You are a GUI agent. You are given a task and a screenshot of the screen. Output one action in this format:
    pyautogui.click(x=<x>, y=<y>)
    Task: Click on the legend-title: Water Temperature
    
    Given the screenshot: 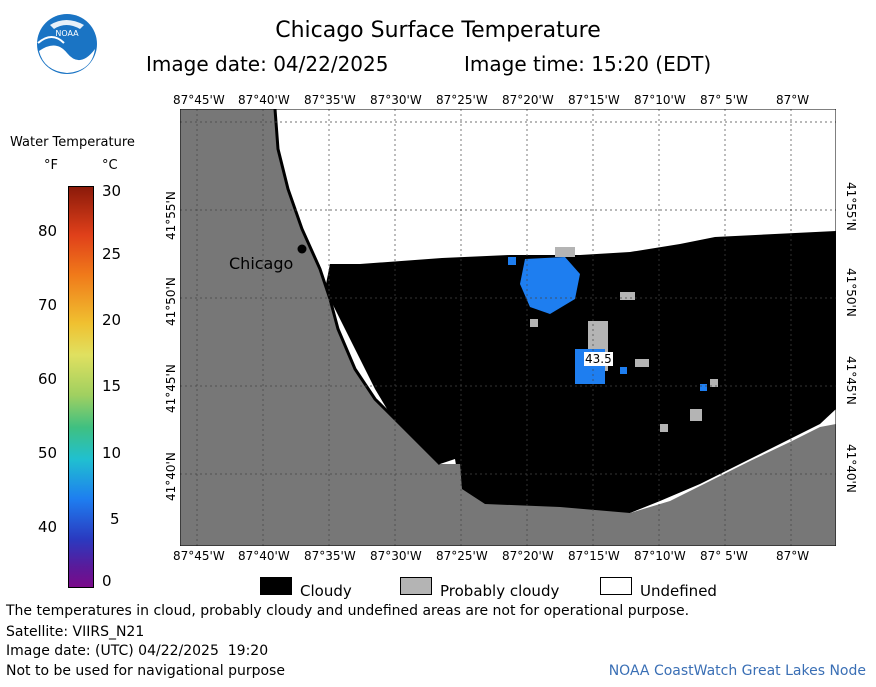 What is the action you would take?
    pyautogui.click(x=72, y=142)
    